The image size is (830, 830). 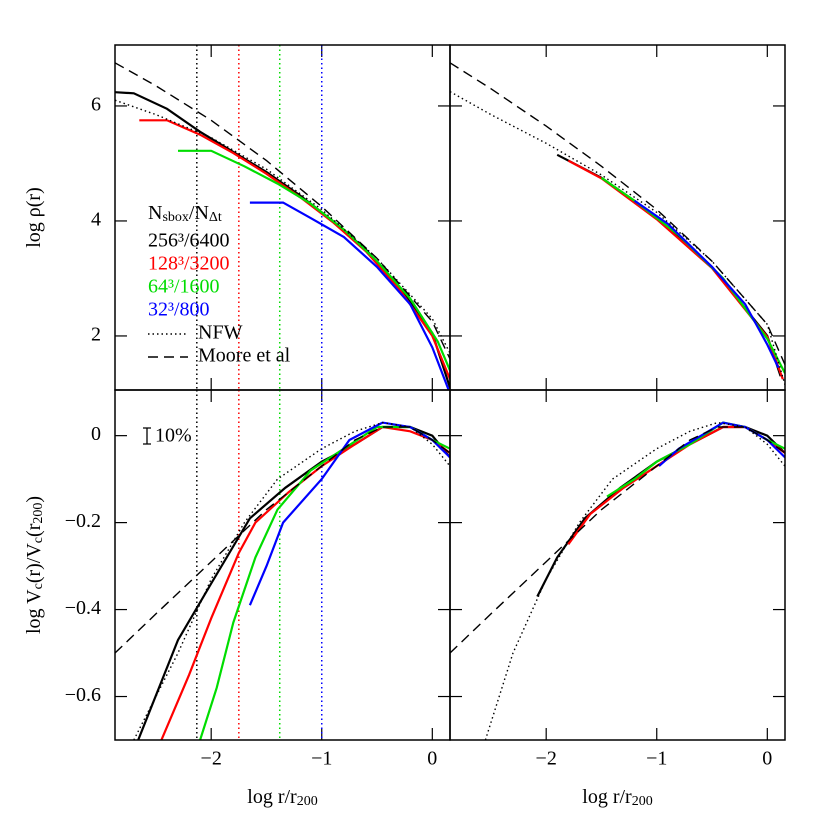 I want to click on label-part: (r, so click(x=34, y=530).